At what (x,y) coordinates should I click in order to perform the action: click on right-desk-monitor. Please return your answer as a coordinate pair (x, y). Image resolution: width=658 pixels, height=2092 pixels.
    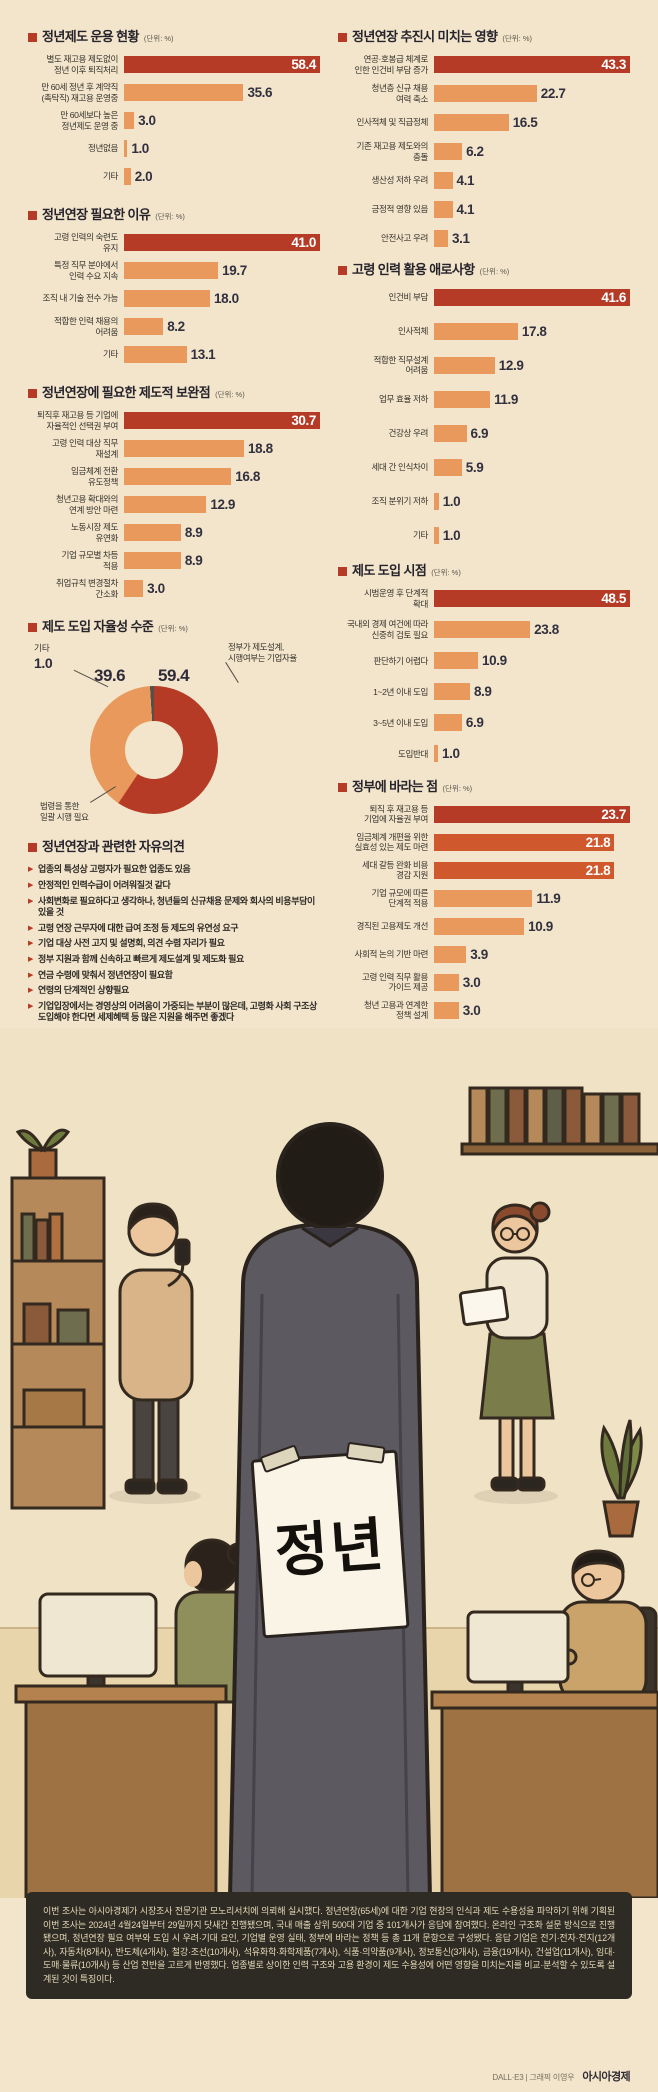
    Looking at the image, I should click on (544, 1755).